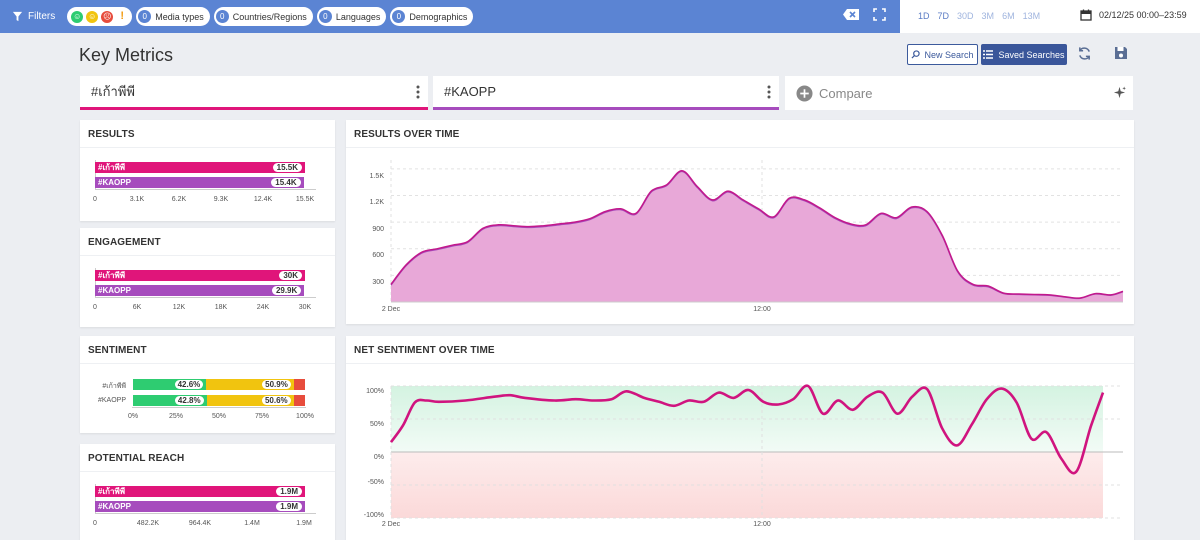 Image resolution: width=1200 pixels, height=540 pixels. What do you see at coordinates (432, 16) in the screenshot?
I see `demographics-pill: 0 Demographics` at bounding box center [432, 16].